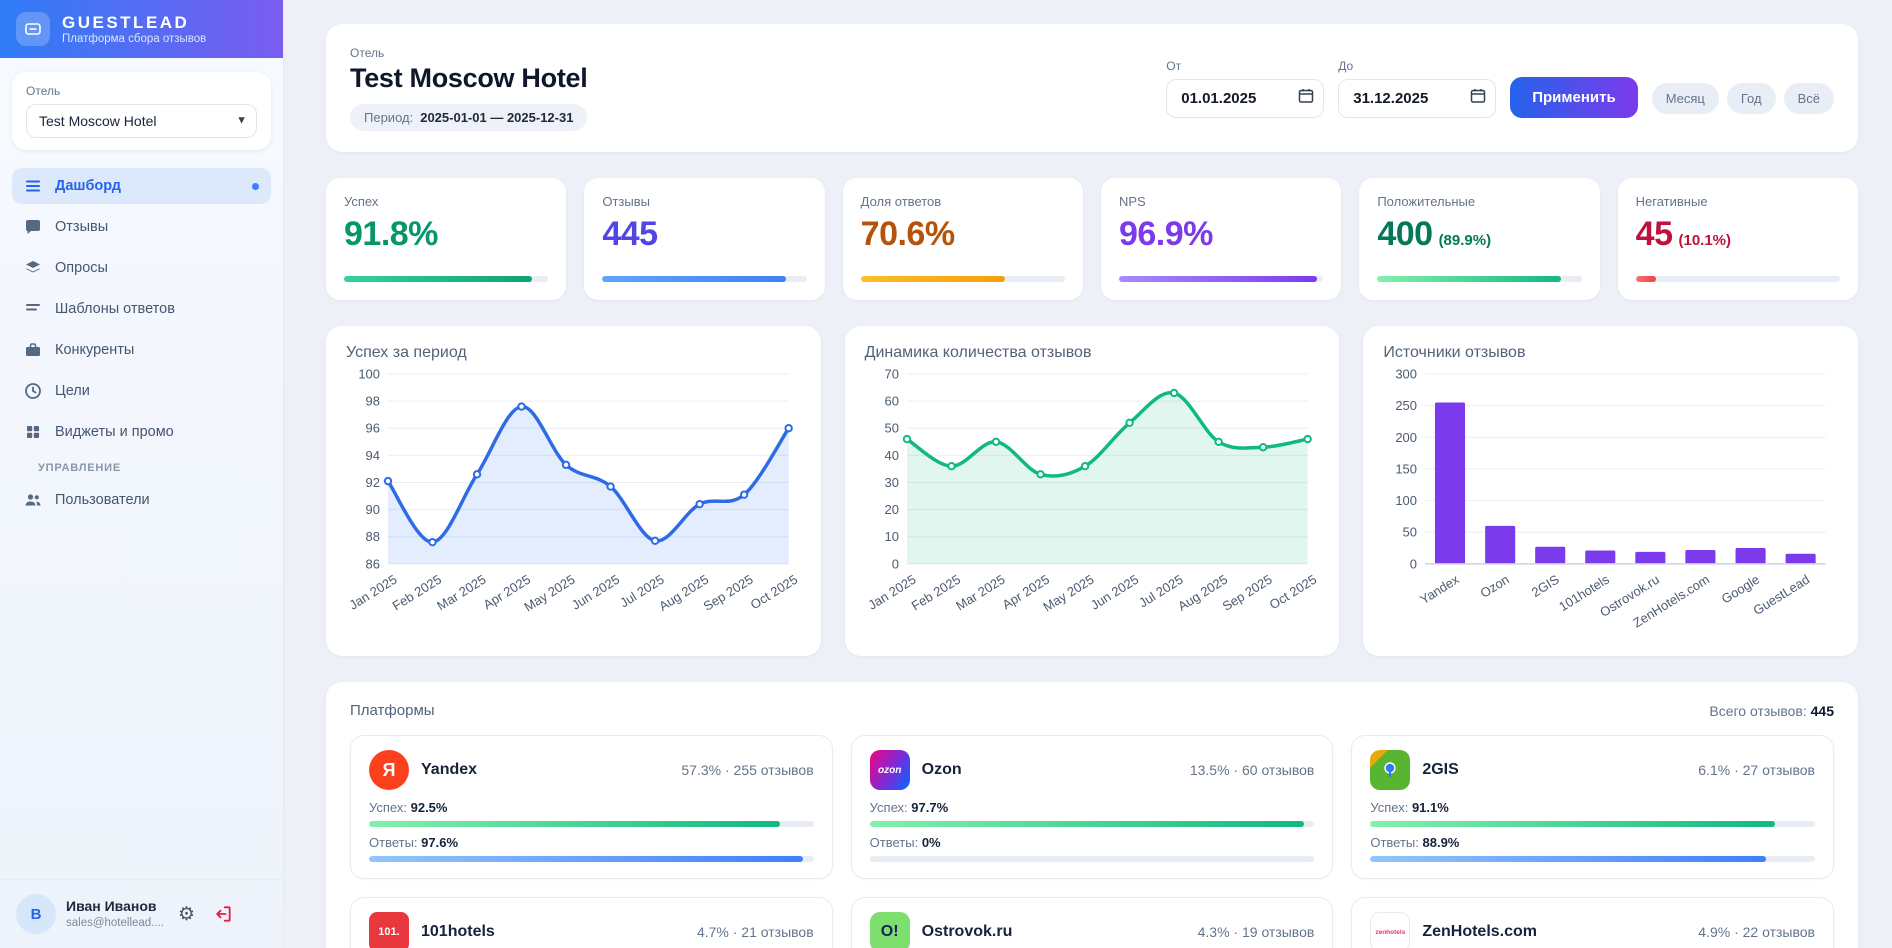  I want to click on total-reviews: Всего отзывов: 445, so click(1771, 710).